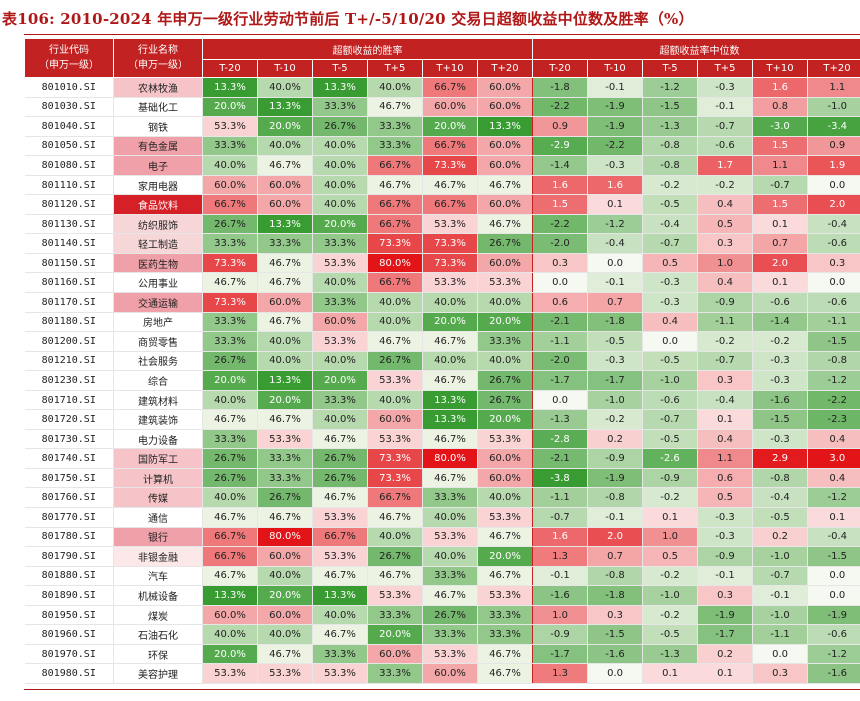 The image size is (860, 701). What do you see at coordinates (158, 595) in the screenshot?
I see `industry-name: 机械设备` at bounding box center [158, 595].